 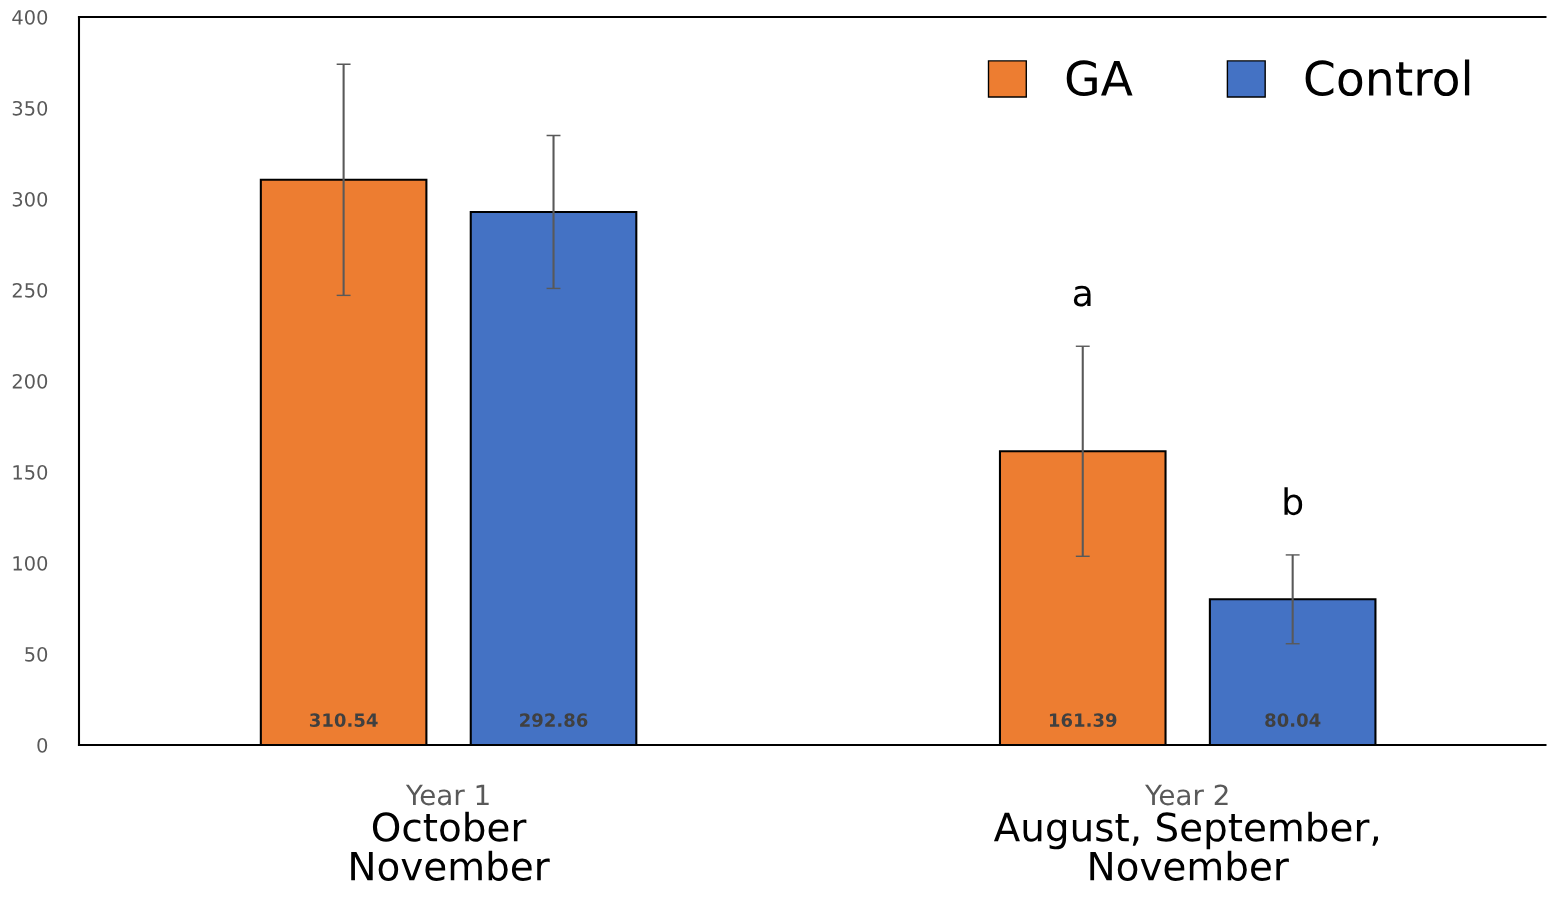 What do you see at coordinates (30, 381) in the screenshot?
I see `y-tick-label: 200` at bounding box center [30, 381].